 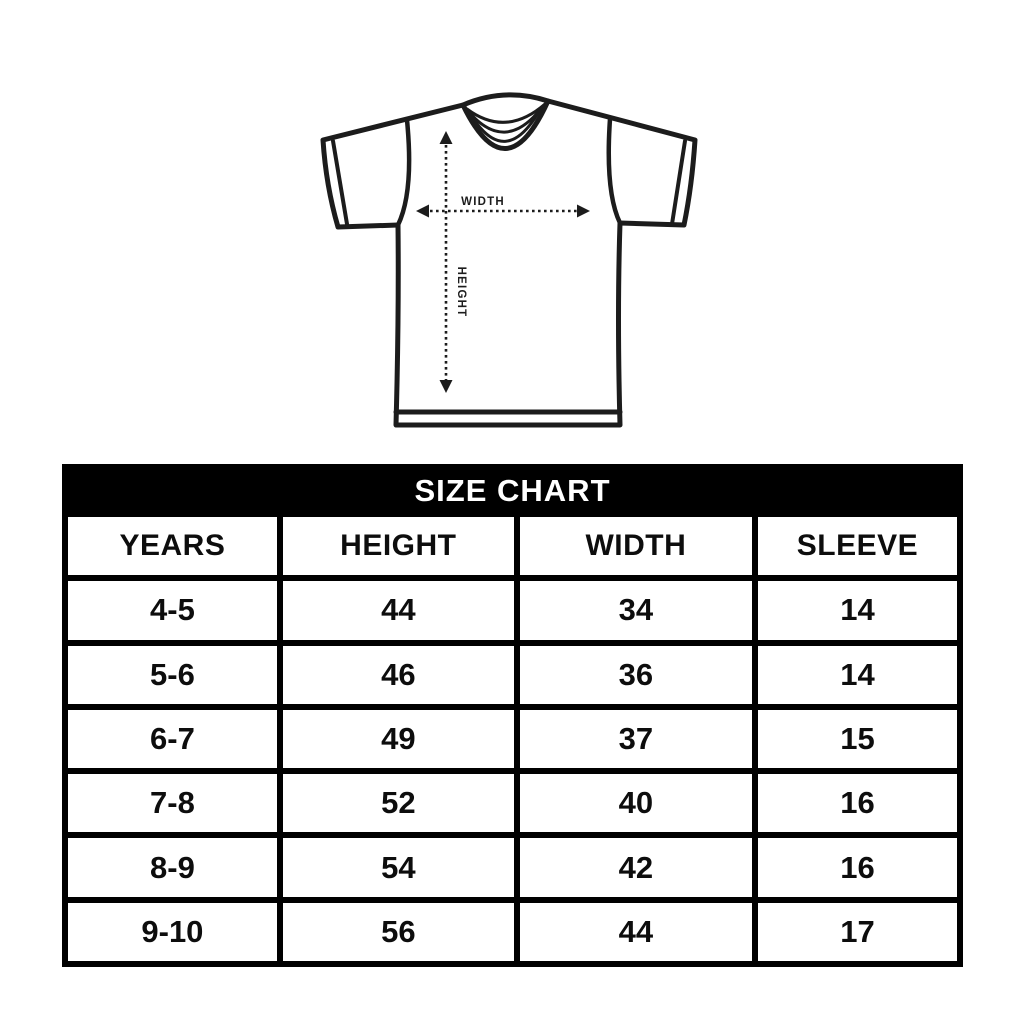 I want to click on table-cell: 40, so click(x=635, y=803).